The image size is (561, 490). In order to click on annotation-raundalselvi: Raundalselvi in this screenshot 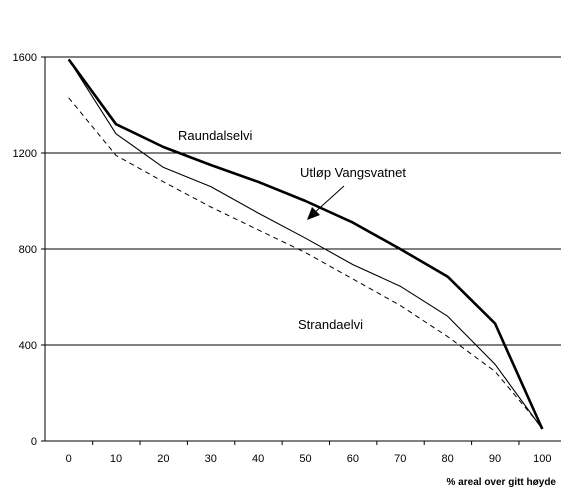, I will do `click(215, 135)`.